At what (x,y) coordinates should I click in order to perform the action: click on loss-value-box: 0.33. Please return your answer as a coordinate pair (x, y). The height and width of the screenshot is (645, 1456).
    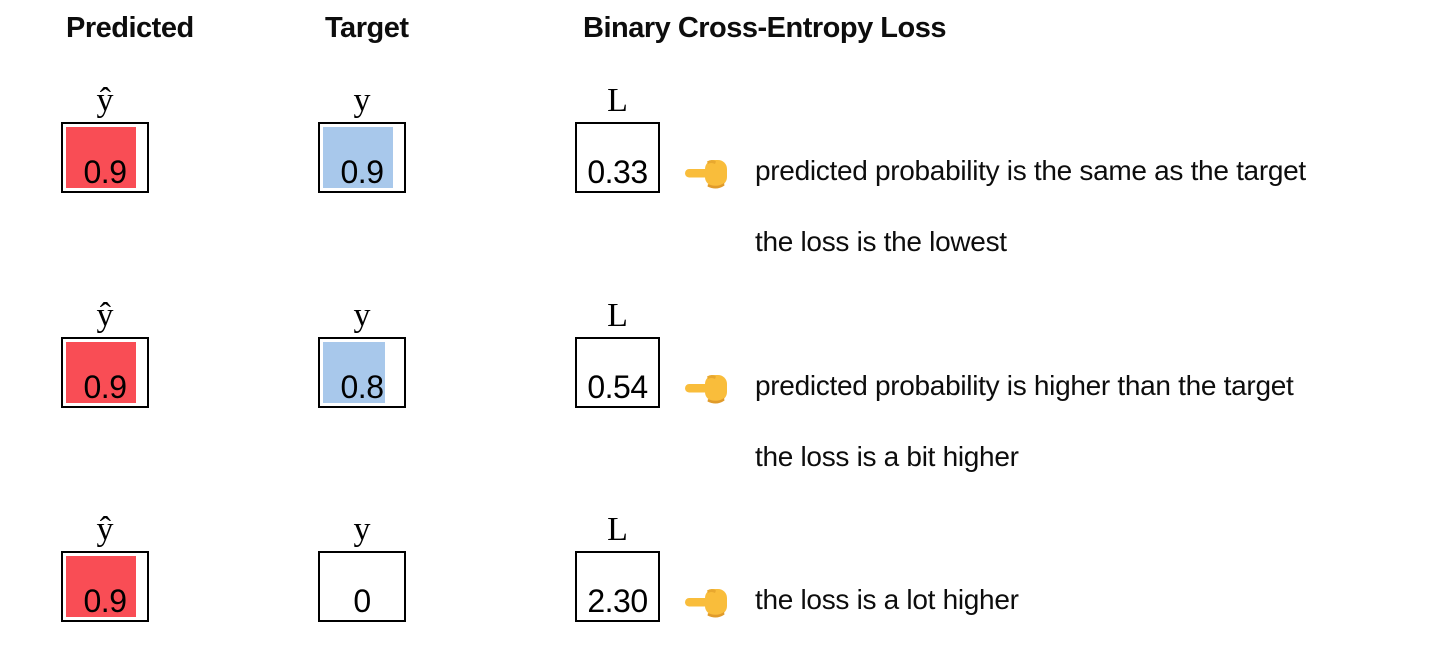
    Looking at the image, I should click on (617, 157).